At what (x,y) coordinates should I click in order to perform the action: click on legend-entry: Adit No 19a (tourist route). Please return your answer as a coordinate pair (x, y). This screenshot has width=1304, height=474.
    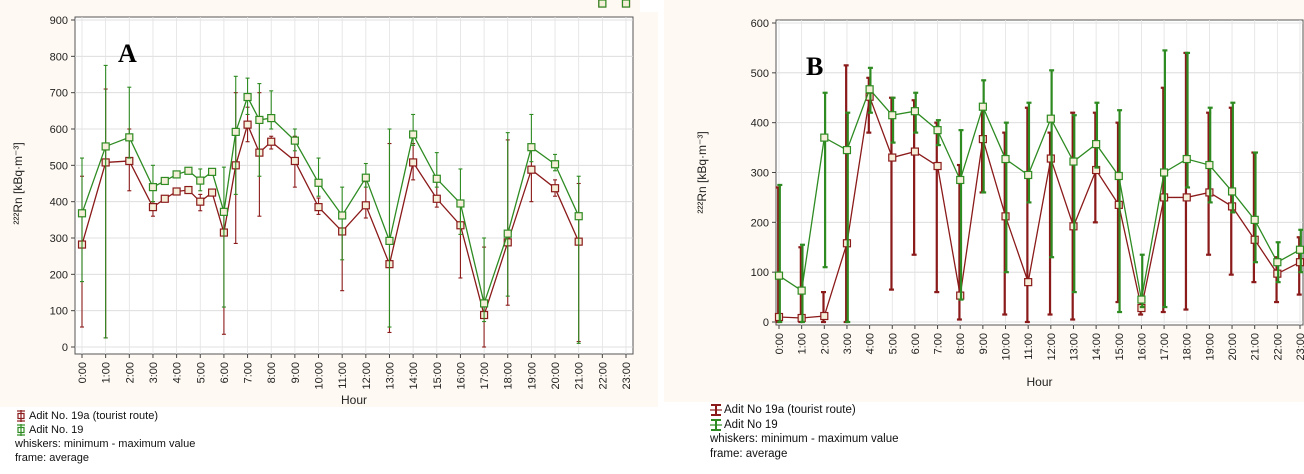
    Looking at the image, I should click on (804, 410).